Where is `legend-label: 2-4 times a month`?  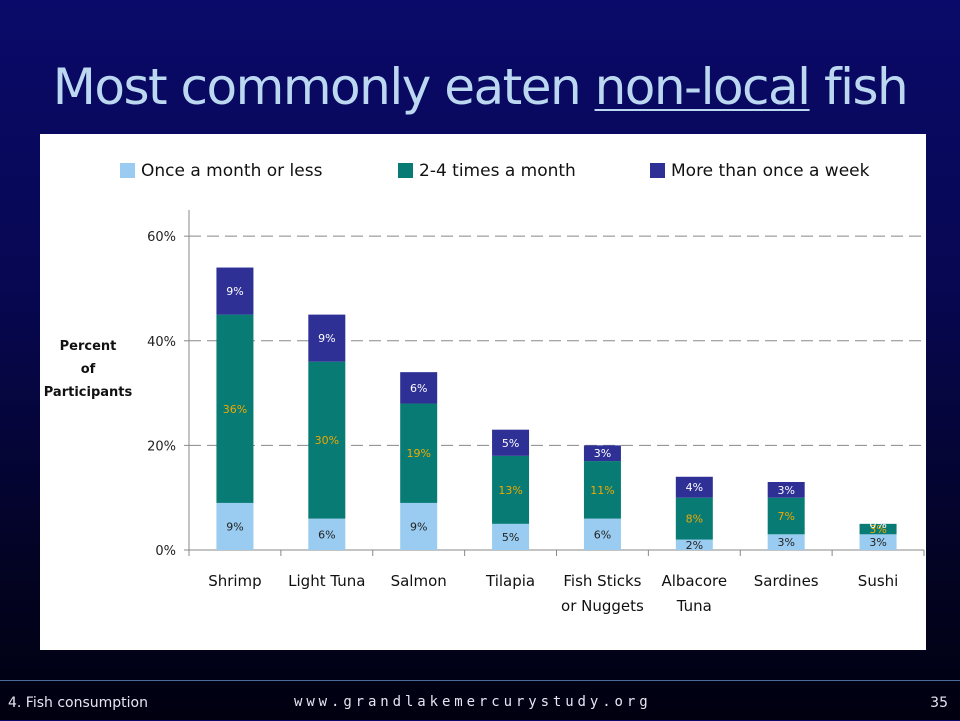 legend-label: 2-4 times a month is located at coordinates (497, 171).